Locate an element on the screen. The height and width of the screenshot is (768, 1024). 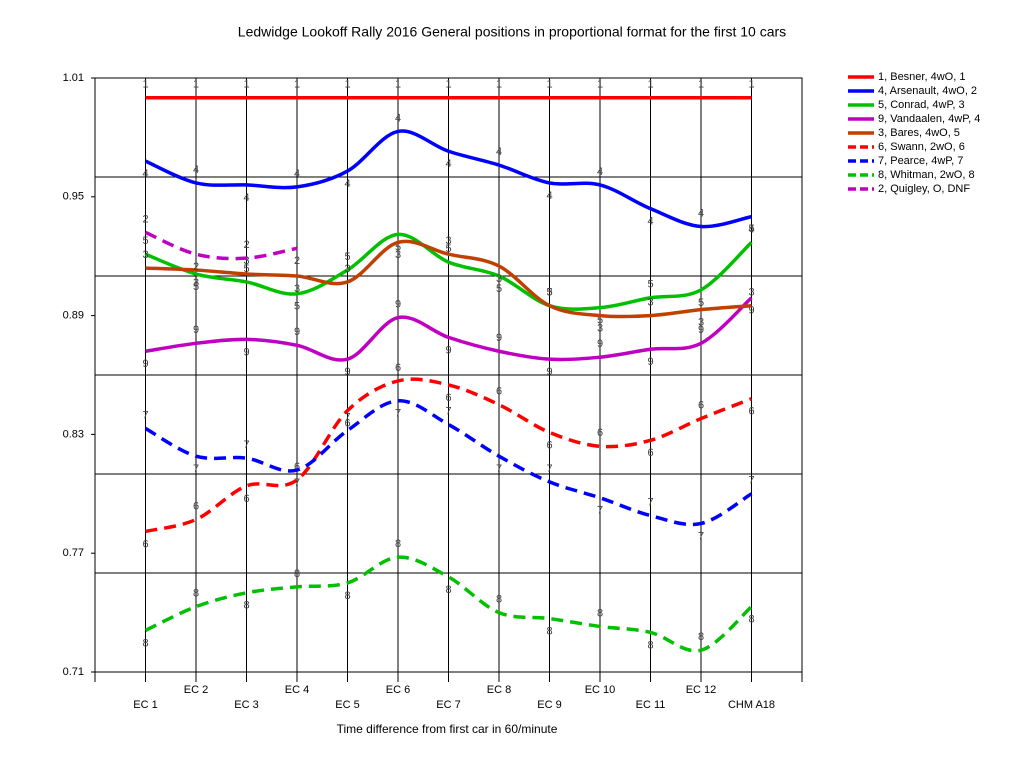
legend-label: 9, Vandaalen, 4wP, 4 is located at coordinates (929, 119).